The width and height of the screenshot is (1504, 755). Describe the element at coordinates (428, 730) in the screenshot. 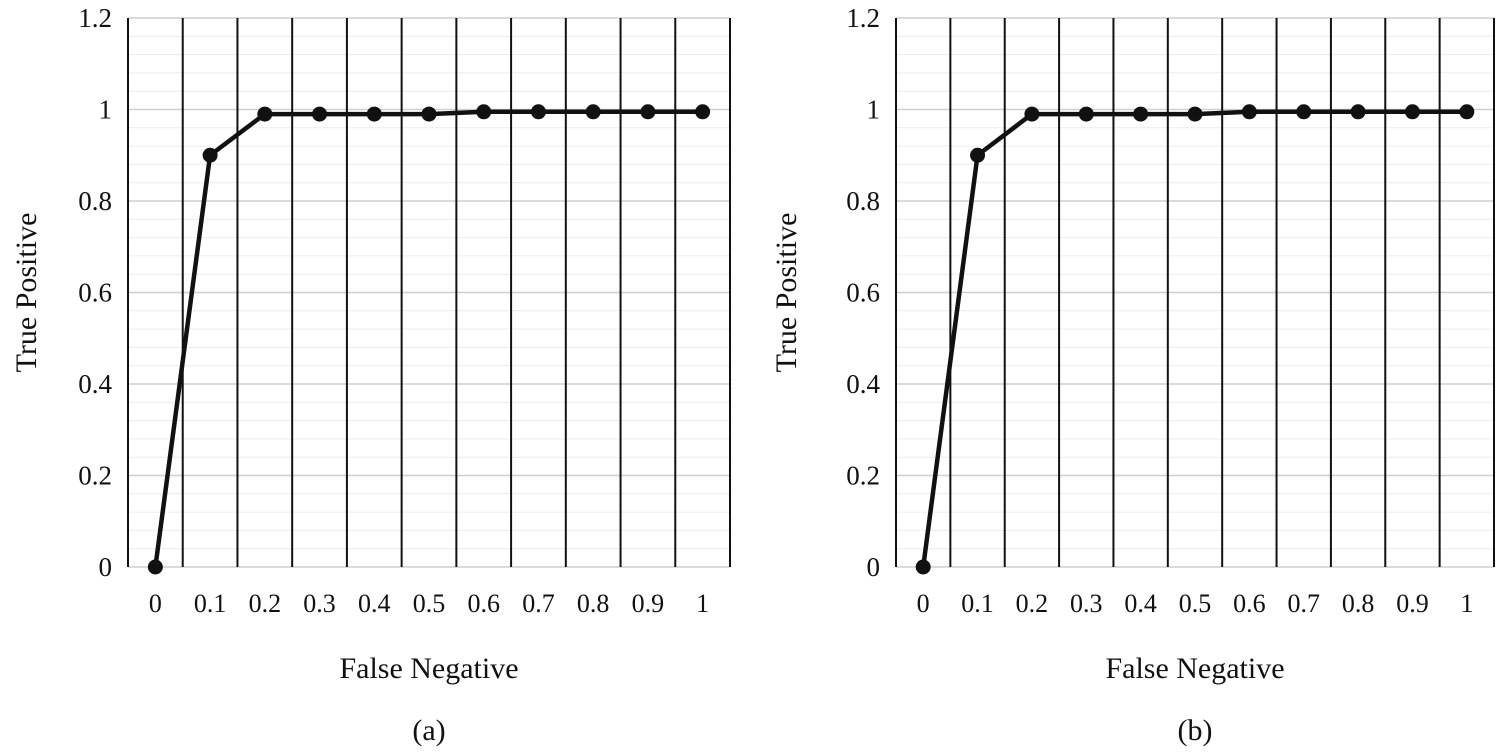

I see `chart-caption: (a)` at that location.